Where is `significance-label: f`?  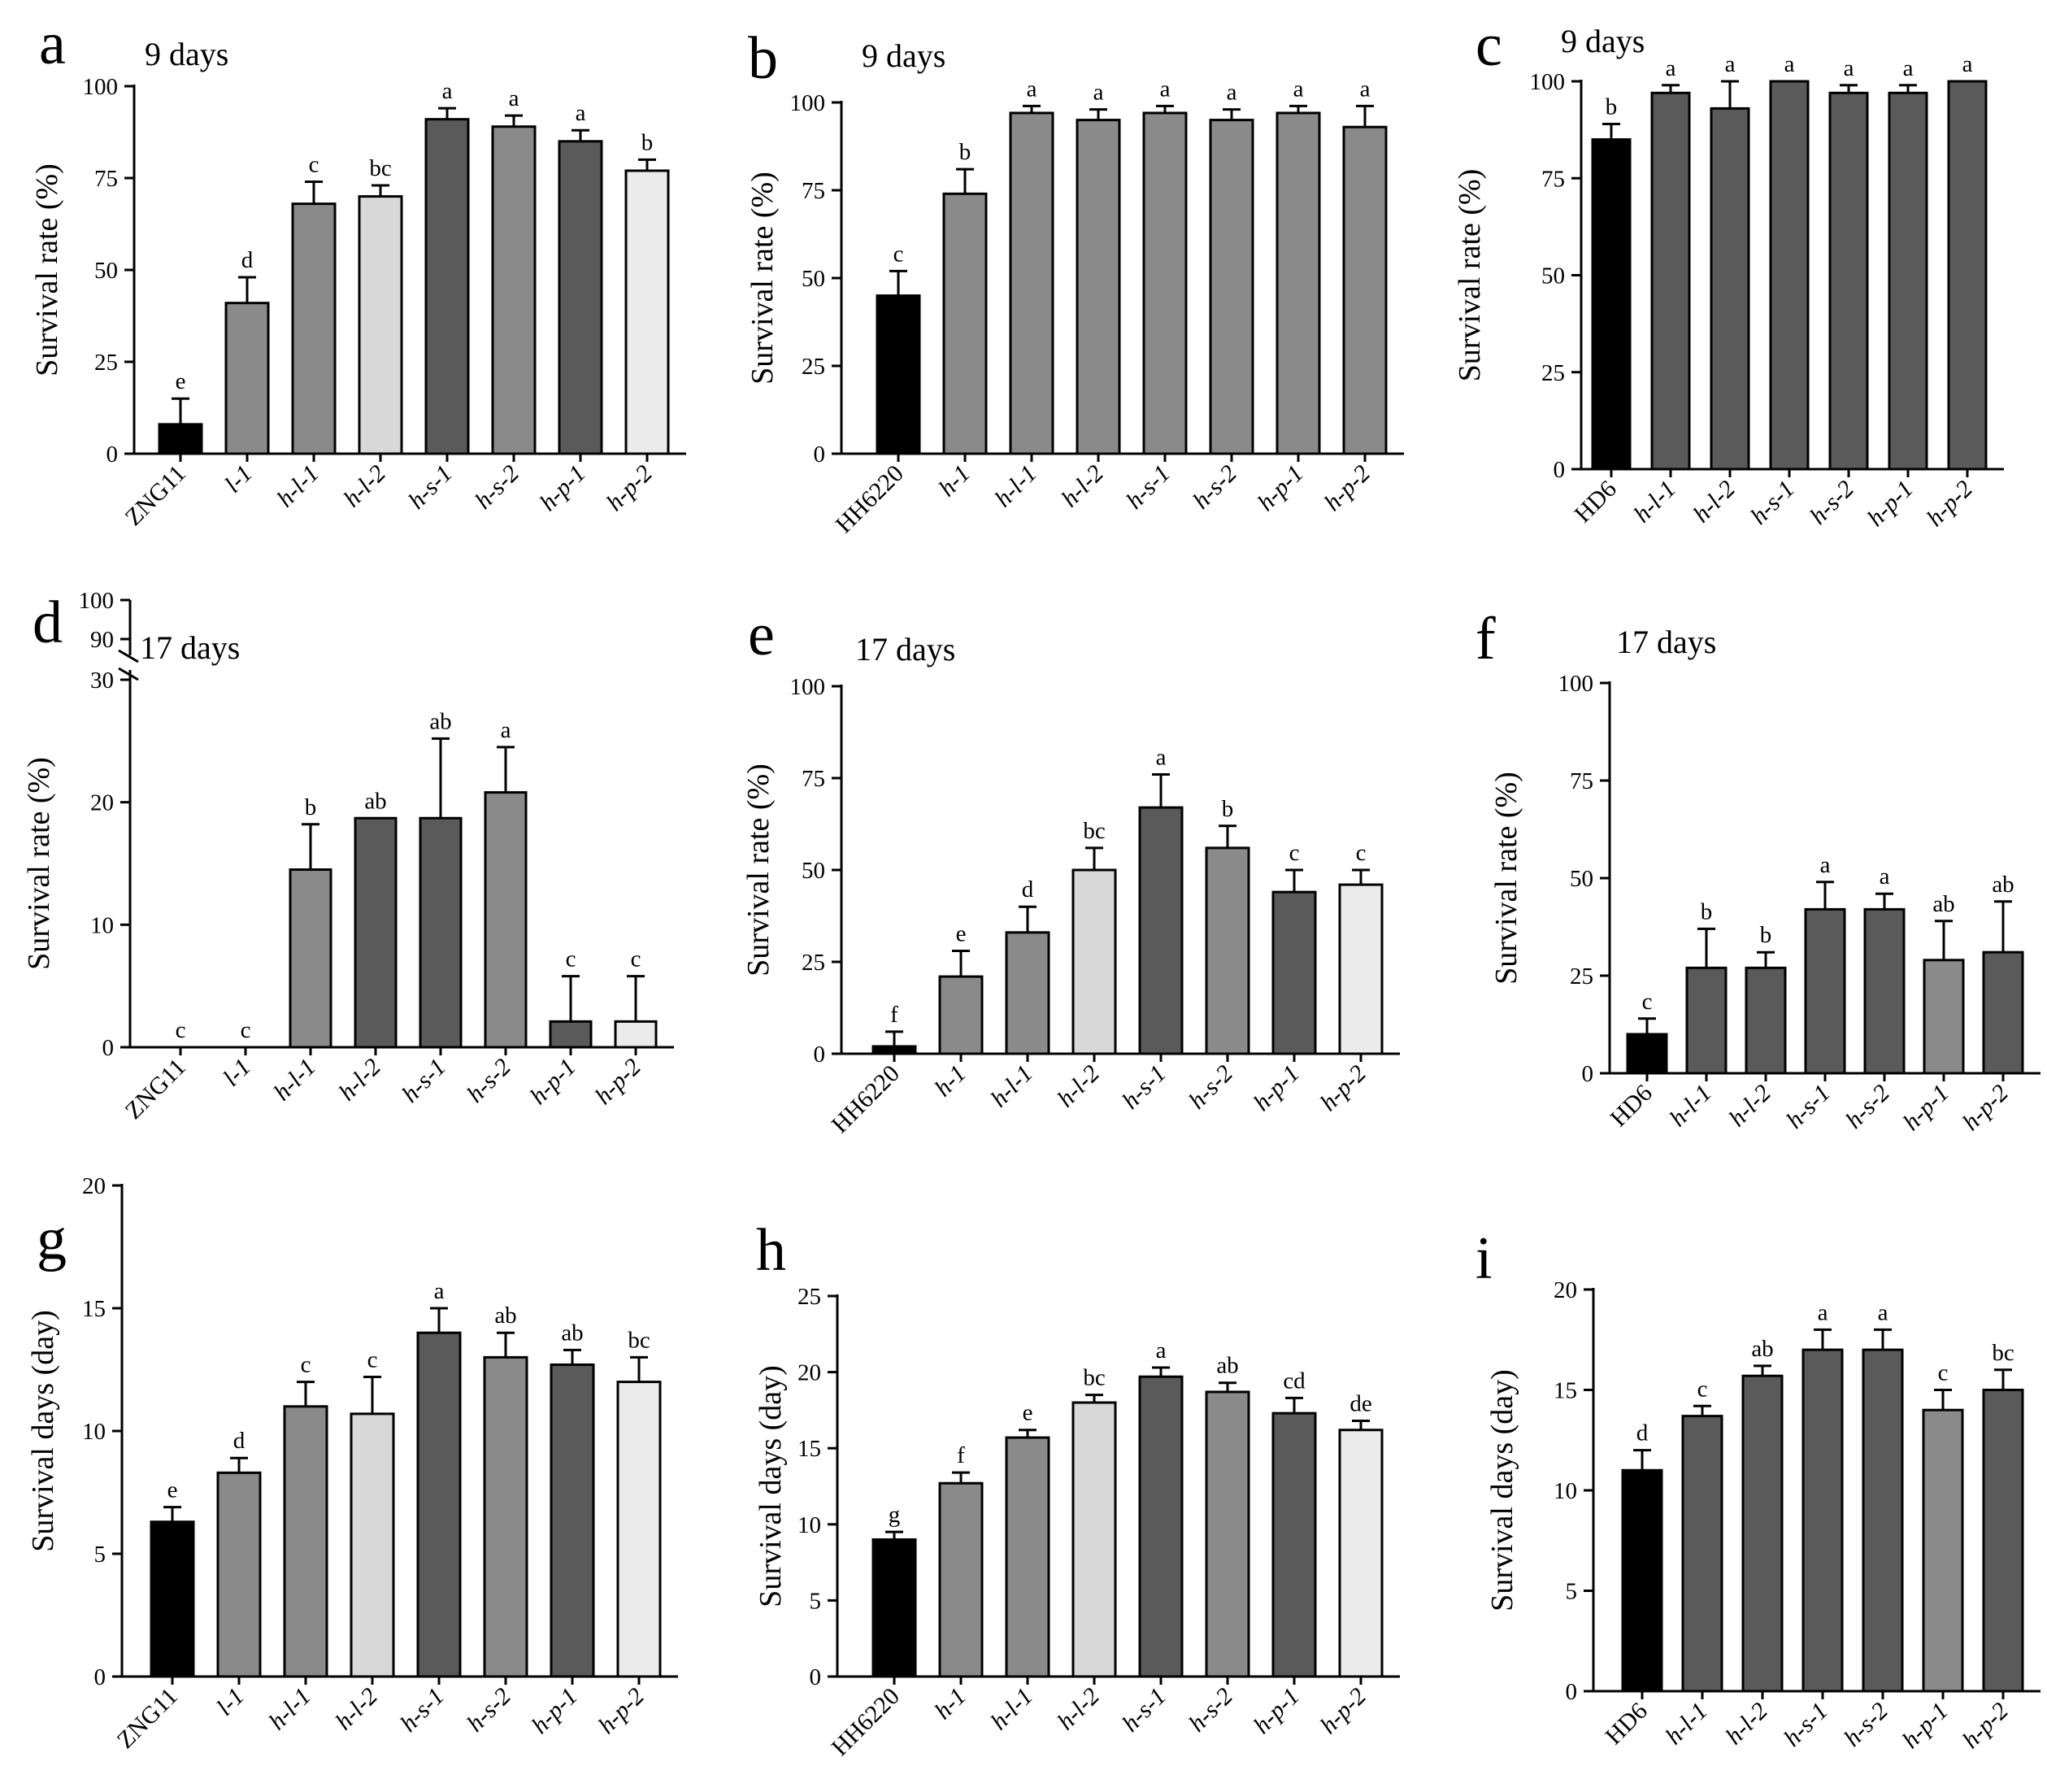
significance-label: f is located at coordinates (894, 1015).